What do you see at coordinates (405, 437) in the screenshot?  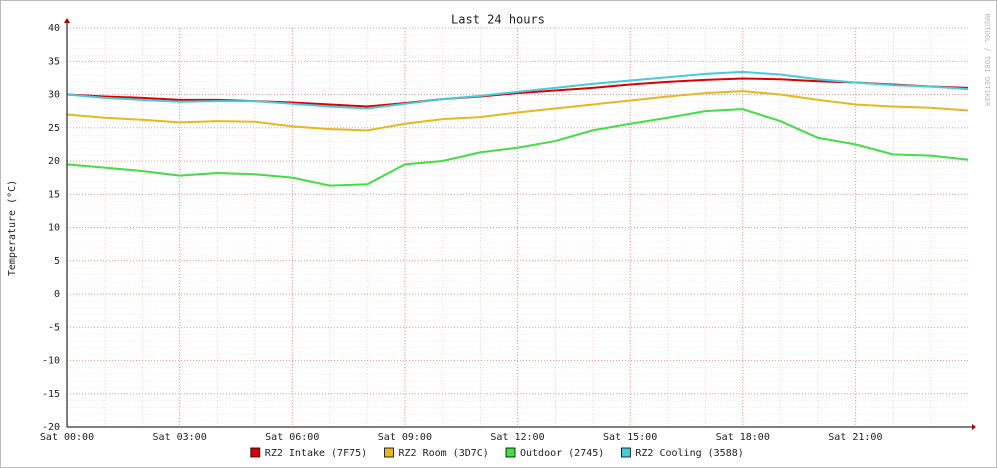 I see `x-tick-label: Sat 09:00` at bounding box center [405, 437].